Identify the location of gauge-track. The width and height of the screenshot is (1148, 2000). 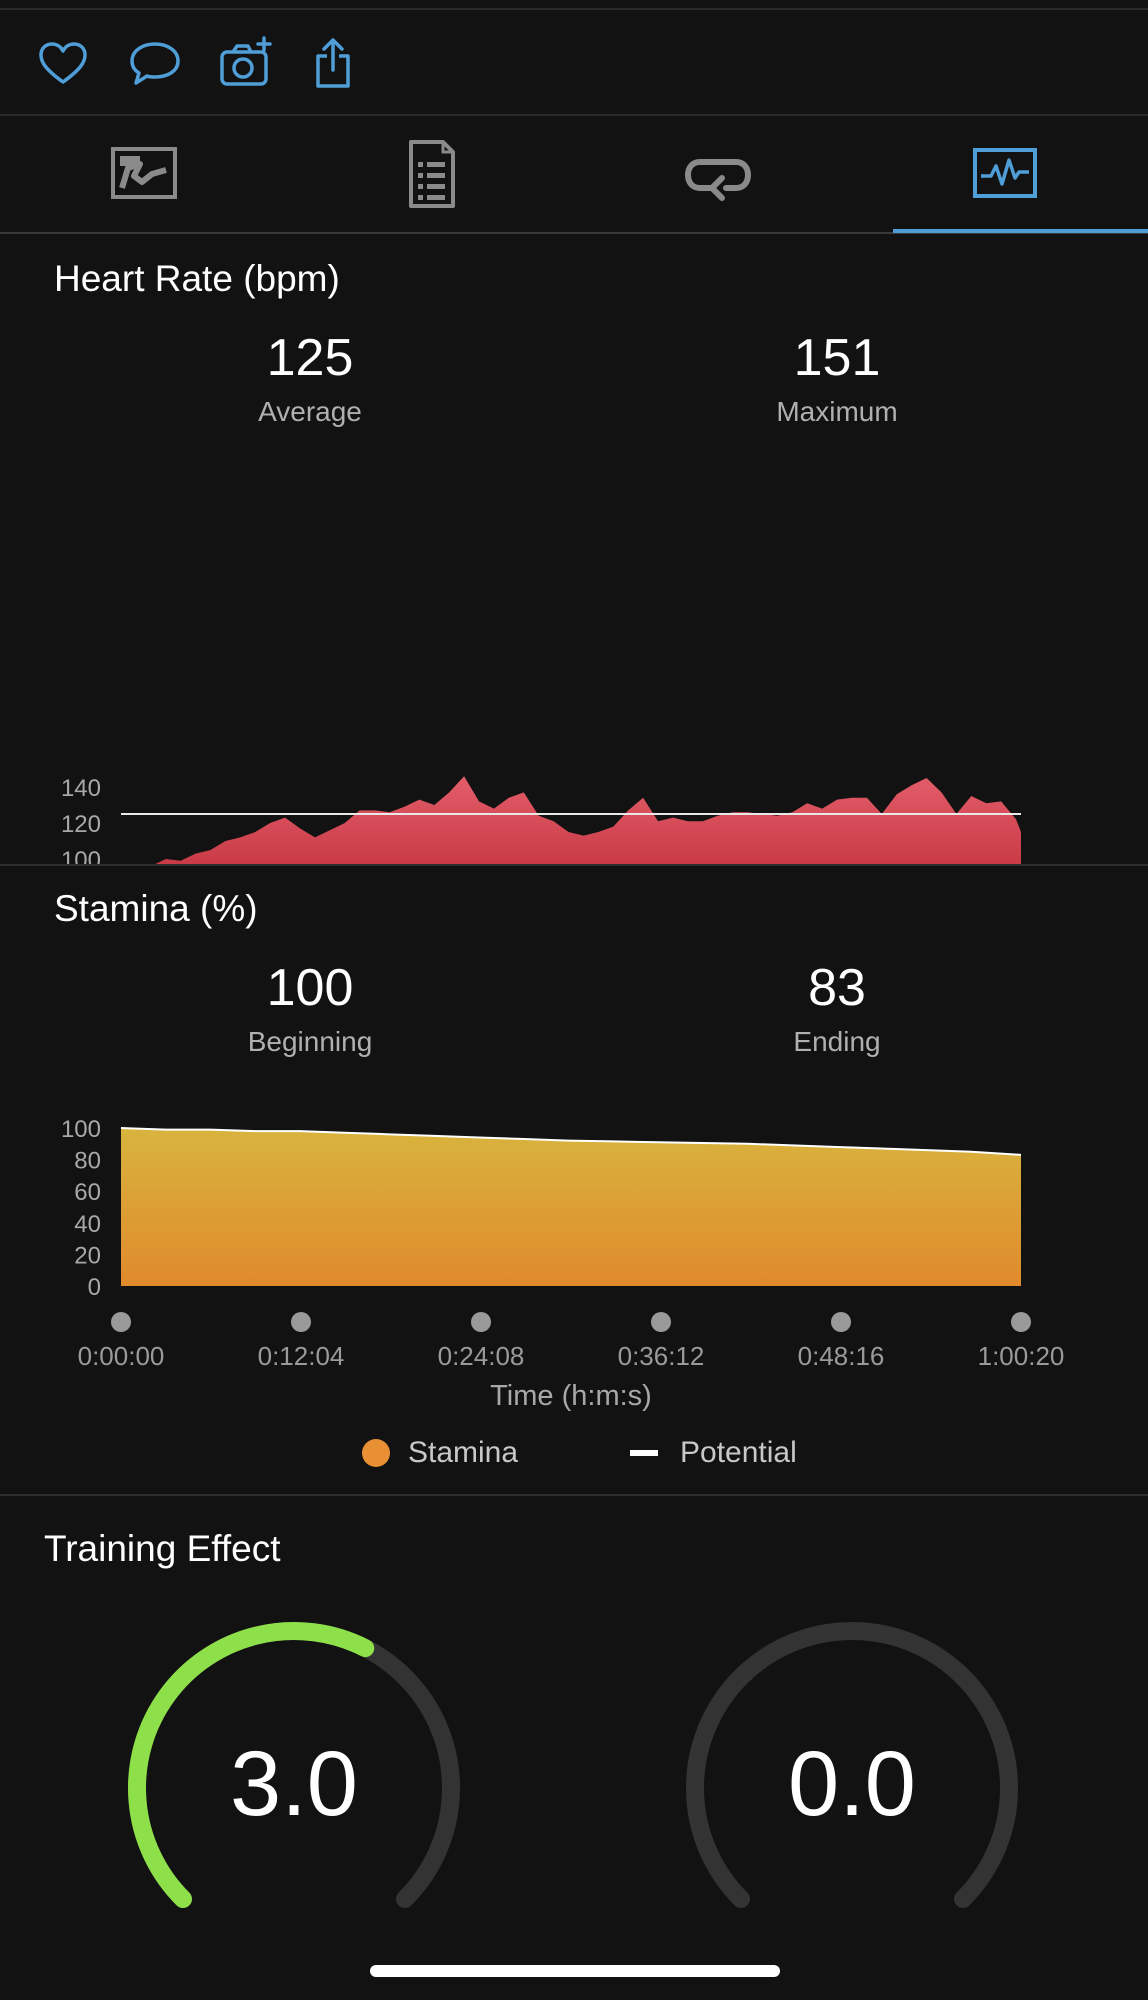
(852, 1765).